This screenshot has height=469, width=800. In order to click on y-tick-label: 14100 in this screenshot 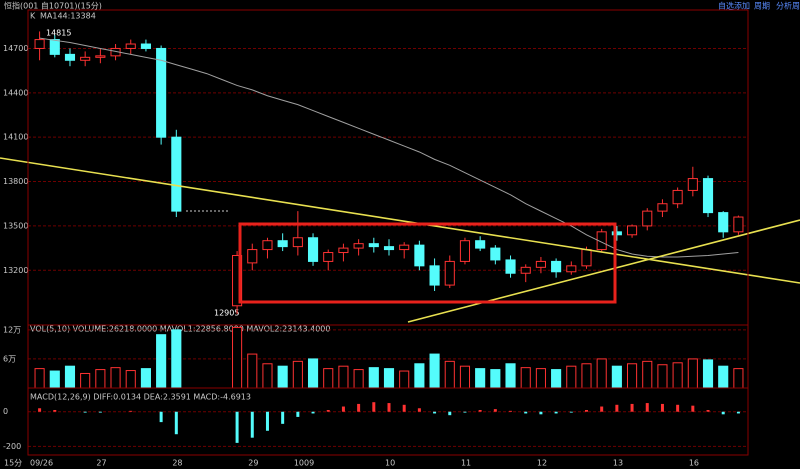, I will do `click(15, 137)`.